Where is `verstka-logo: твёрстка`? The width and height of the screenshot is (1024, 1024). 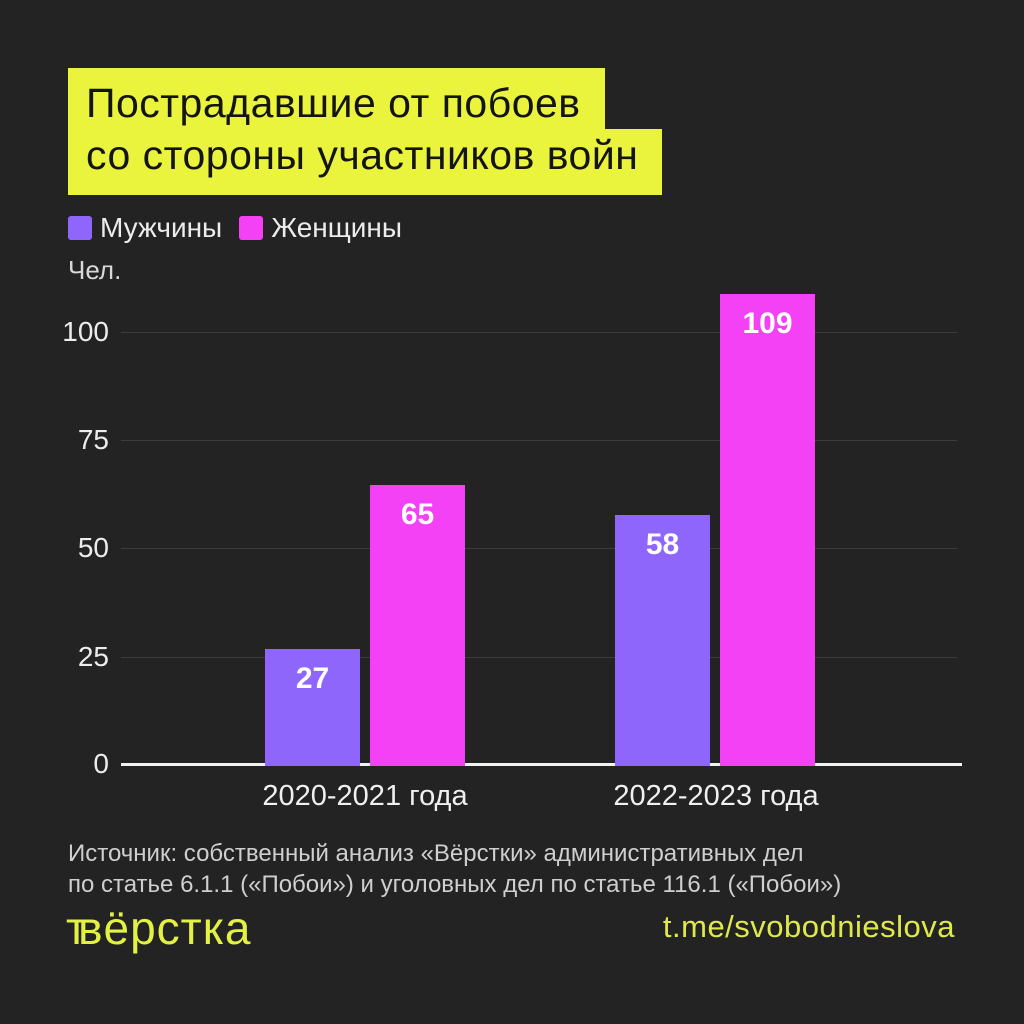
verstka-logo: твёрстка is located at coordinates (158, 928).